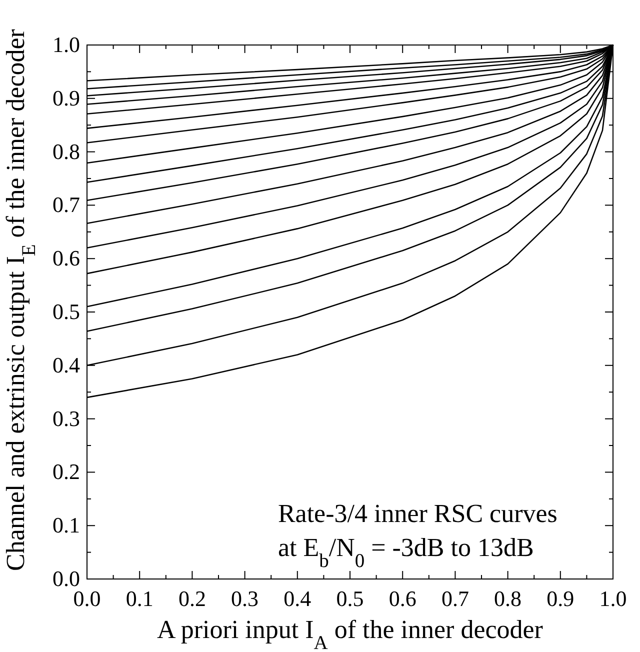 This screenshot has height=652, width=640. I want to click on y-tick-label: 0.4, so click(66, 365).